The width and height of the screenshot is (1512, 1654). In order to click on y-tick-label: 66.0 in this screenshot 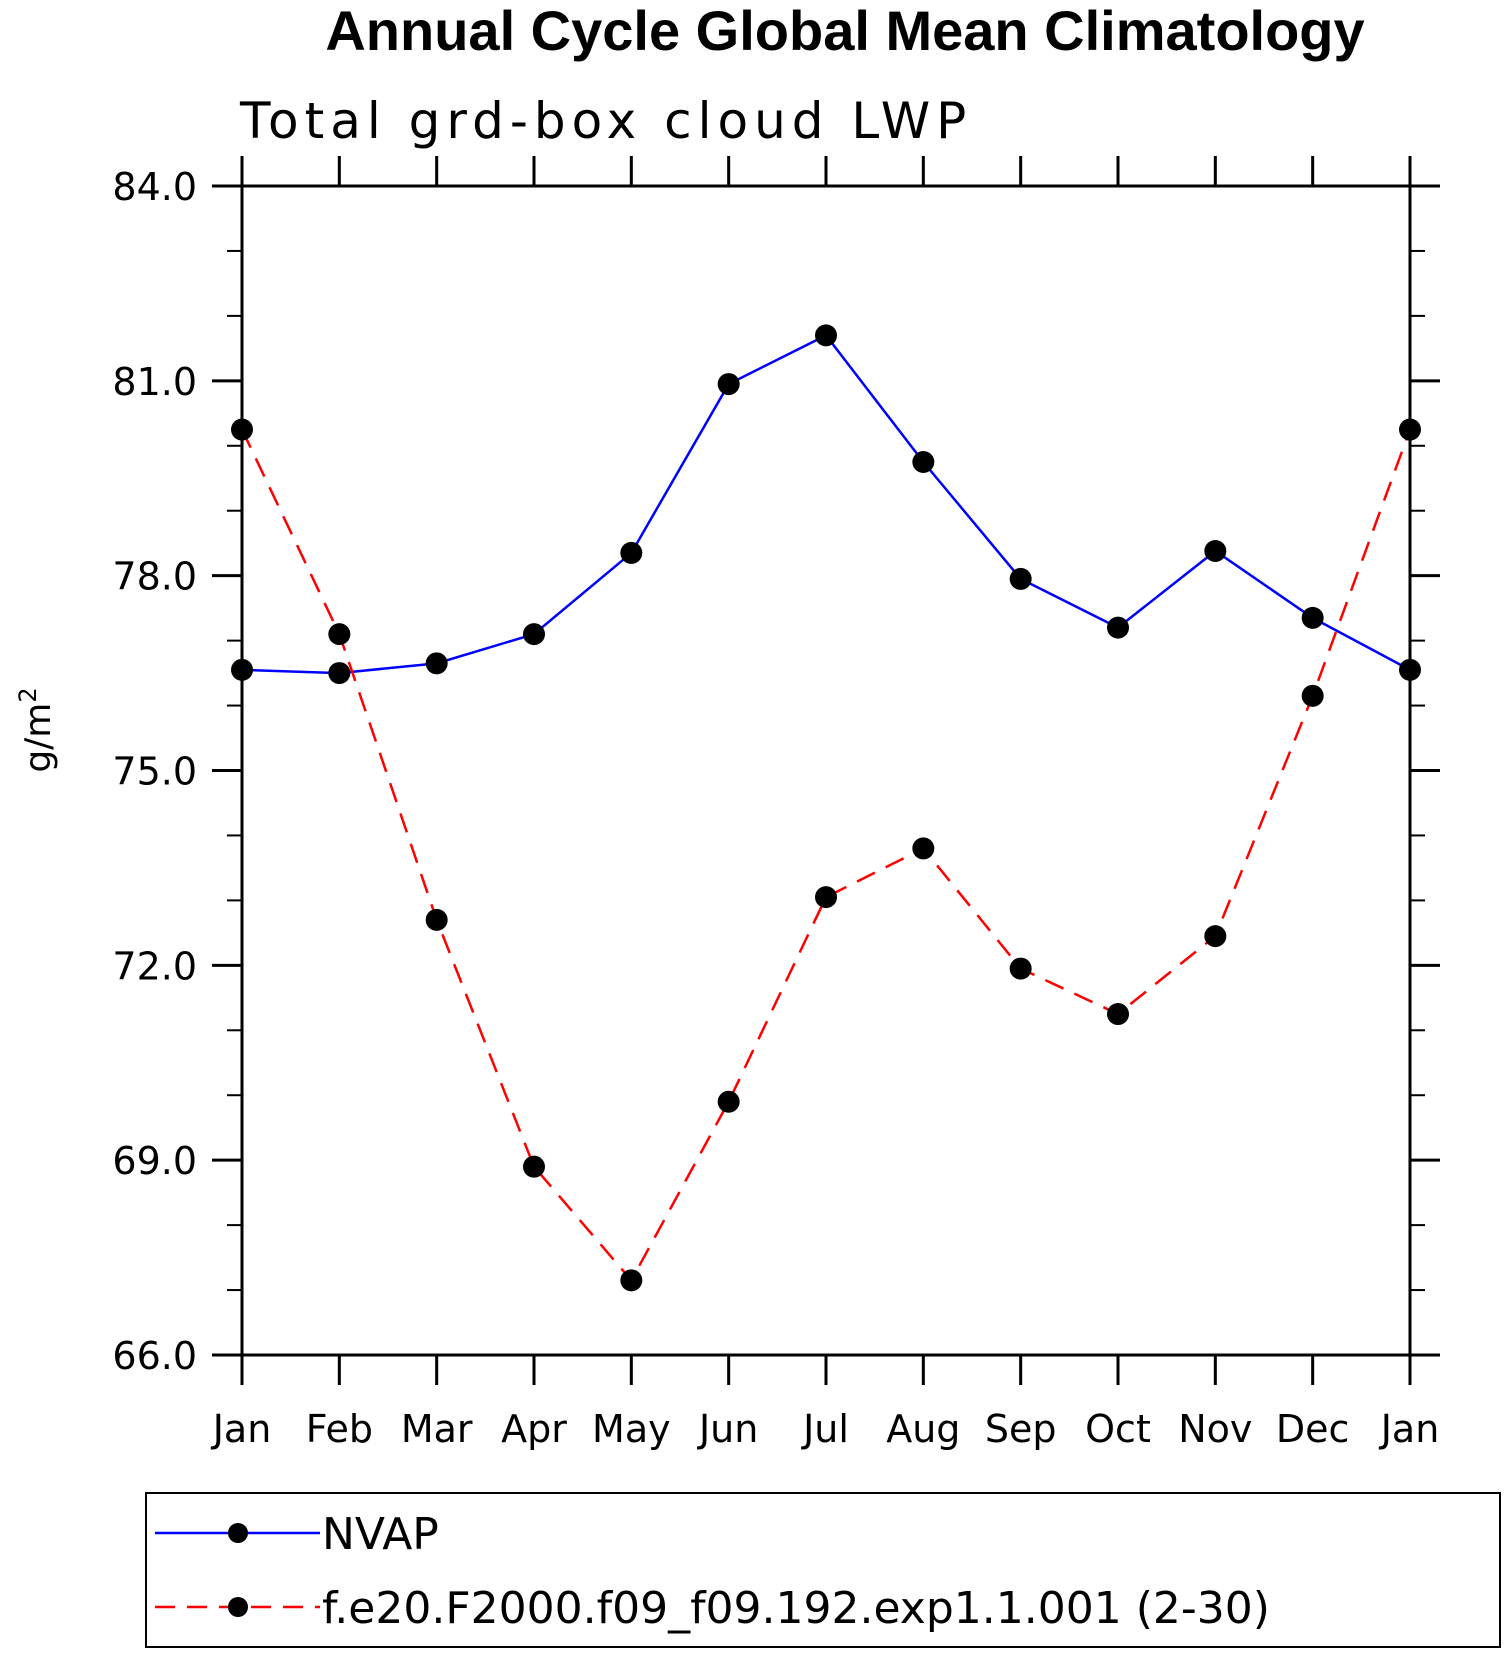, I will do `click(154, 1356)`.